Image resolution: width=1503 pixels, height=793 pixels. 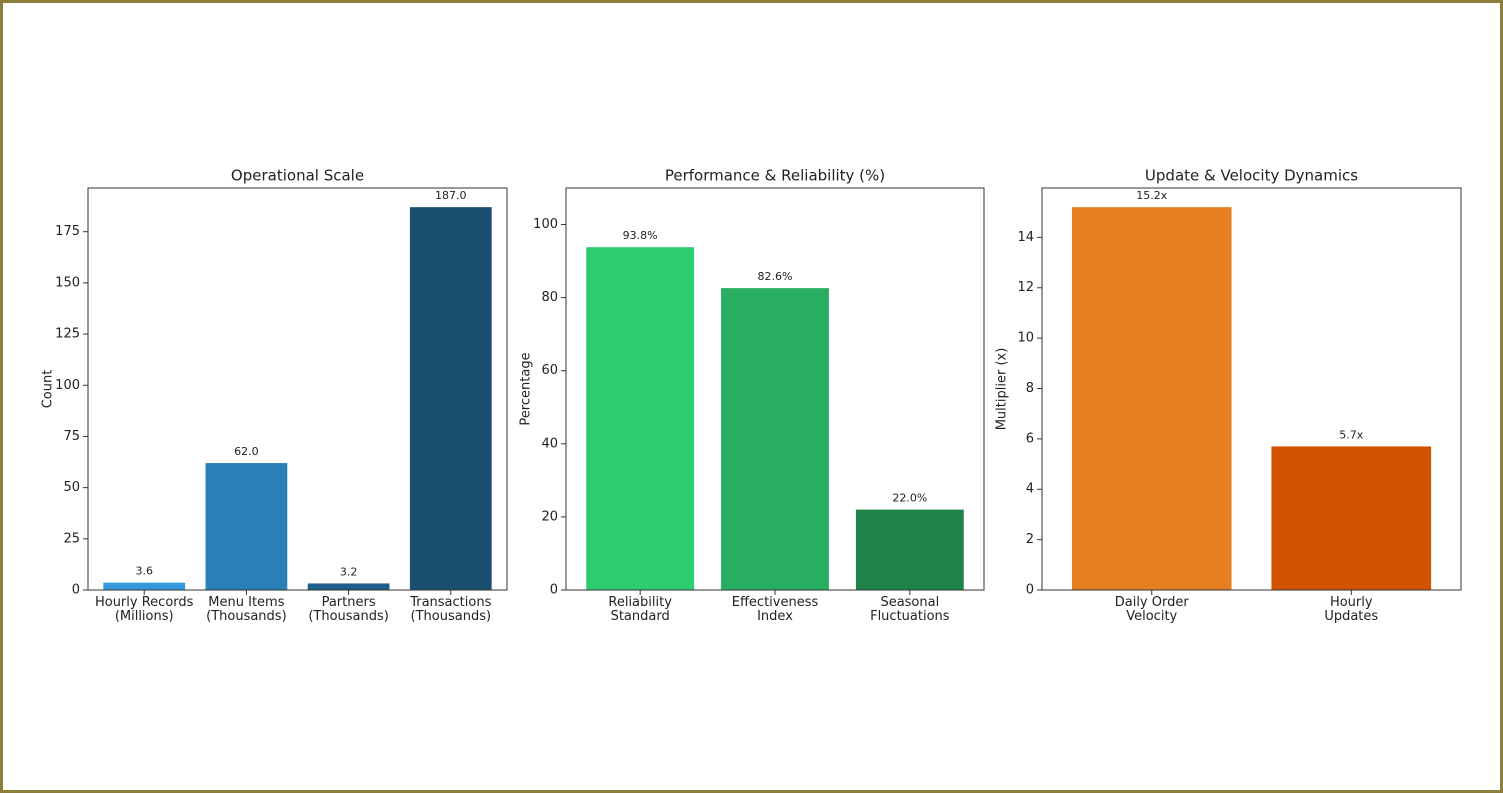 What do you see at coordinates (71, 436) in the screenshot?
I see `y-tick-label: 75` at bounding box center [71, 436].